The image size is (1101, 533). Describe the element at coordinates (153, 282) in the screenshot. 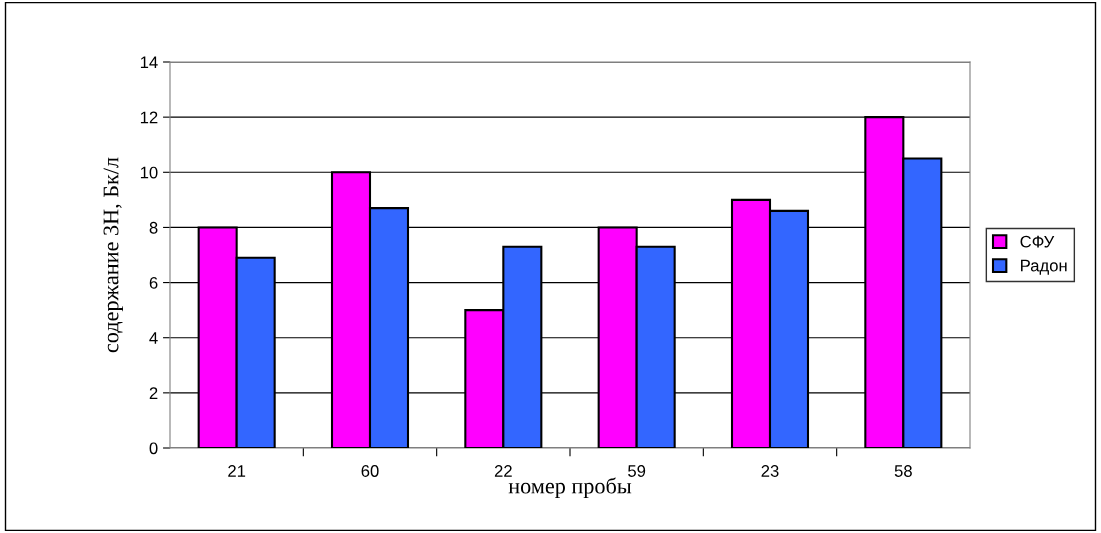

I see `y-tick-label: 6` at that location.